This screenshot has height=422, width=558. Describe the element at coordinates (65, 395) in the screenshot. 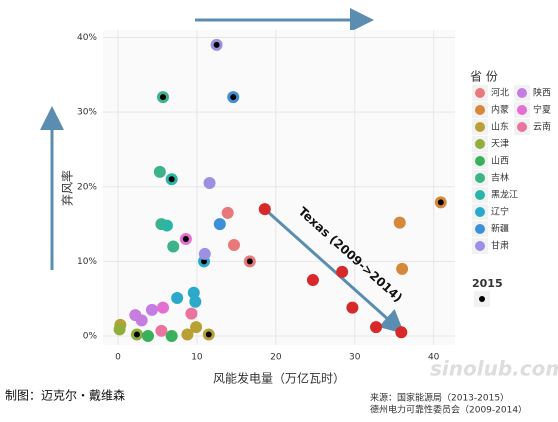

I see `credit: 制图：迈克尔・戴维森` at that location.